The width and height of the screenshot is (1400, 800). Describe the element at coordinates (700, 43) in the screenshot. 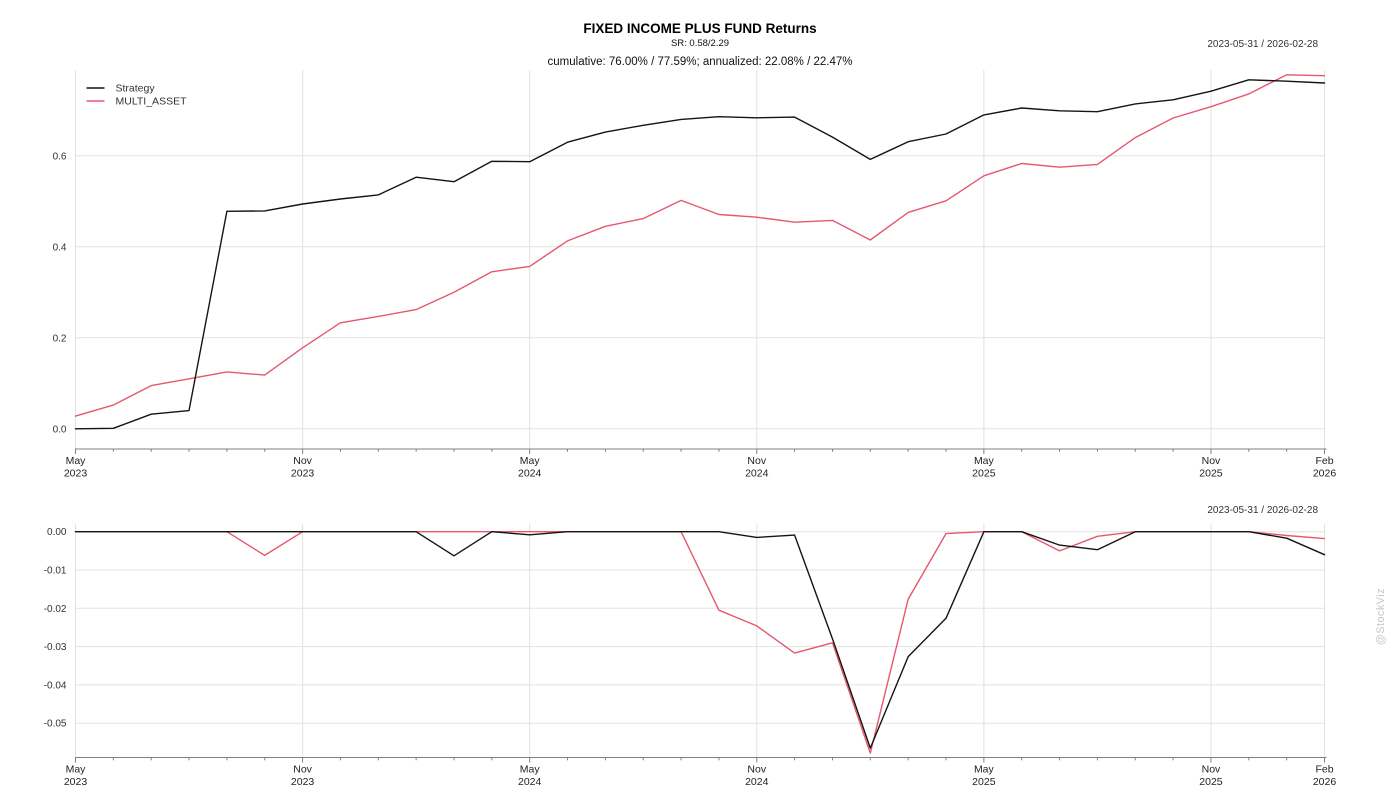

I see `sharpe-ratio-subtitle: SR: 0.58/2.29` at that location.